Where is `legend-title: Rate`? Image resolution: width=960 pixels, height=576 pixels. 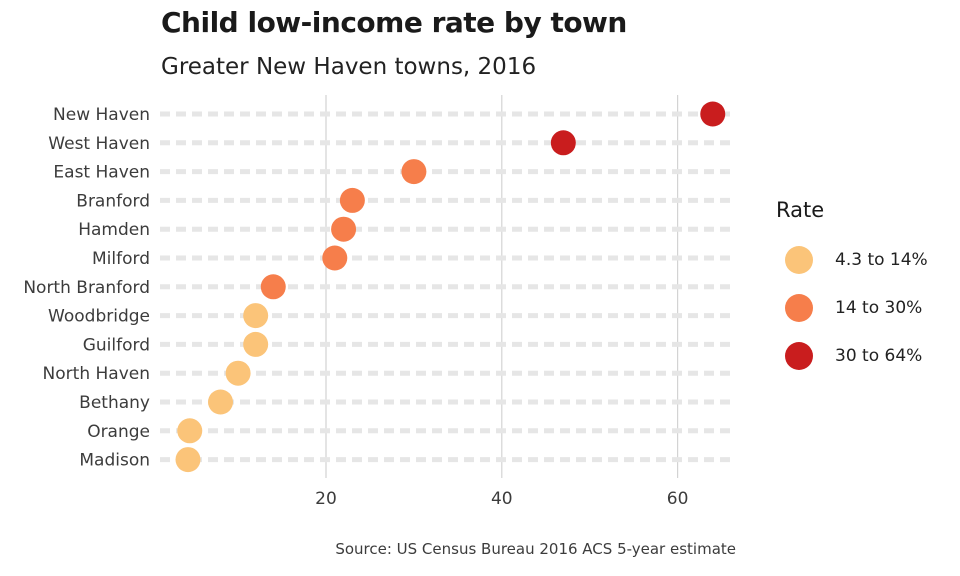 legend-title: Rate is located at coordinates (800, 210).